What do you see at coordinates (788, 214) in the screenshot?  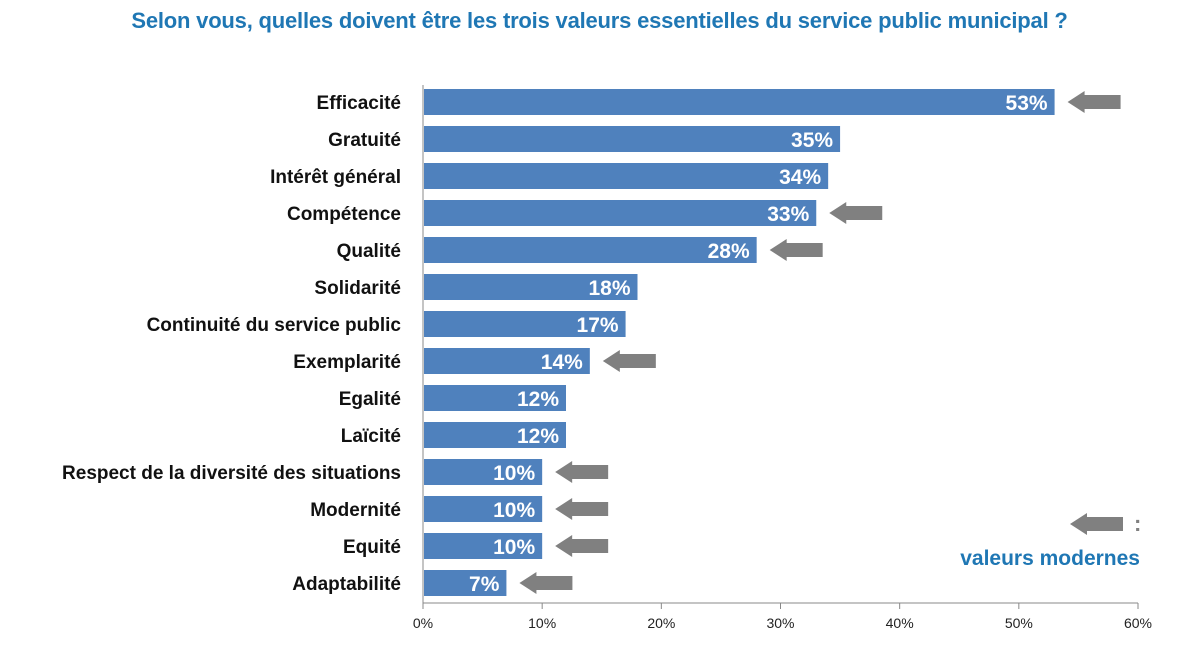 I see `value-label-competence: 33%` at bounding box center [788, 214].